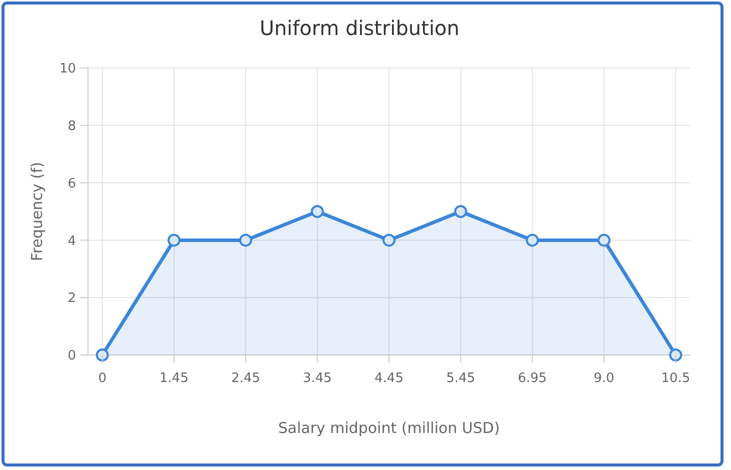  I want to click on x-tick-label: 2.45, so click(245, 378).